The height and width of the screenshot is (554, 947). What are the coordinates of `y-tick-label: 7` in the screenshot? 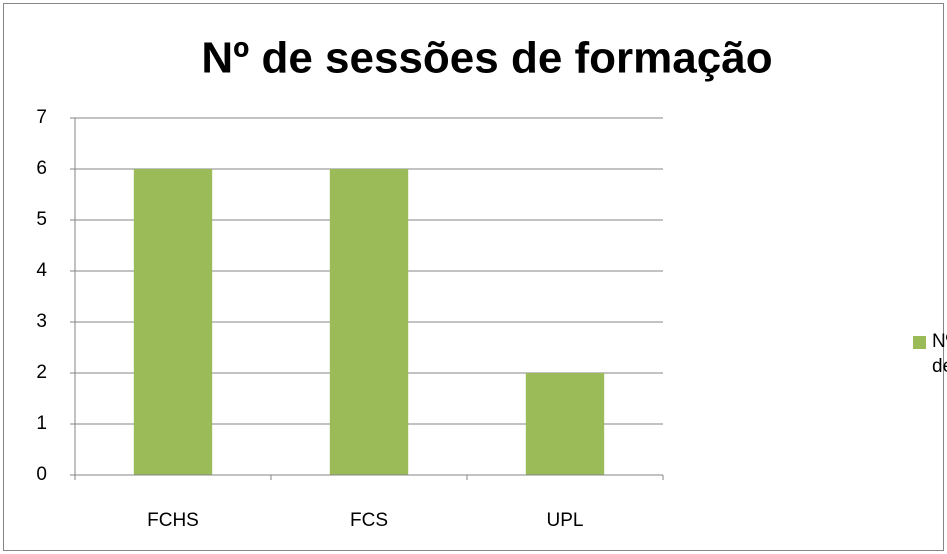 It's located at (41, 117).